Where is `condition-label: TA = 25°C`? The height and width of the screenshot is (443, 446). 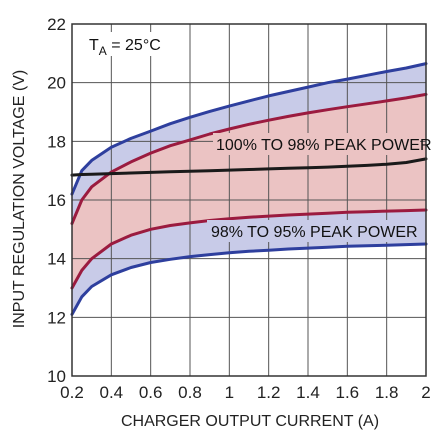 condition-label: TA = 25°C is located at coordinates (125, 47).